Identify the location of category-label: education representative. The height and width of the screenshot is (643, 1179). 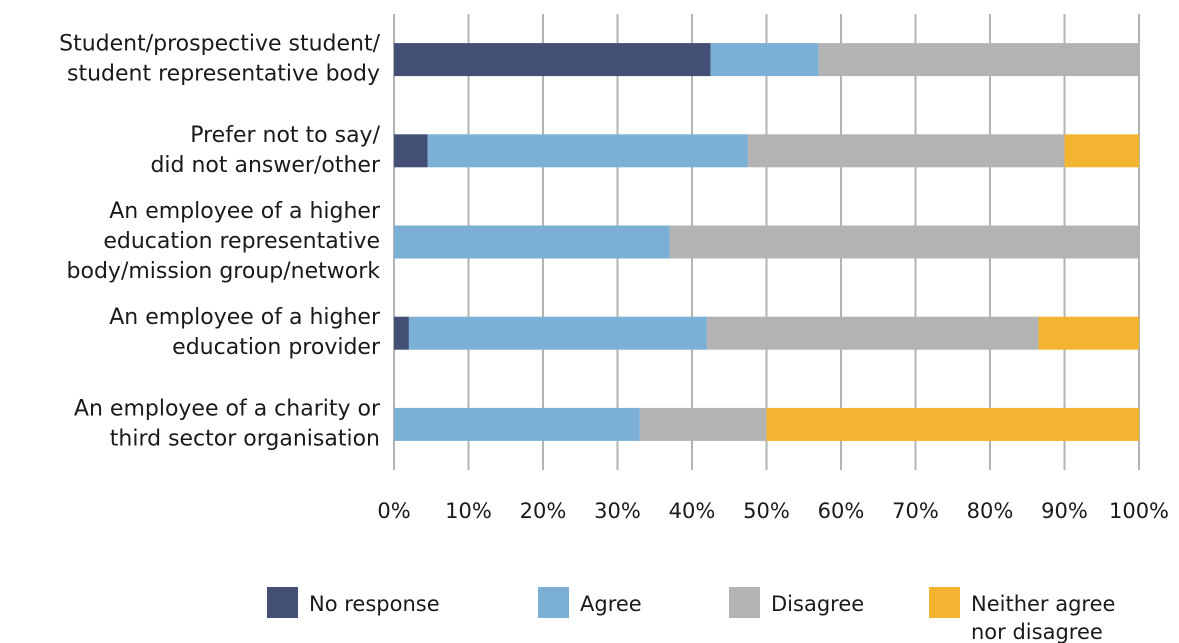
(241, 241).